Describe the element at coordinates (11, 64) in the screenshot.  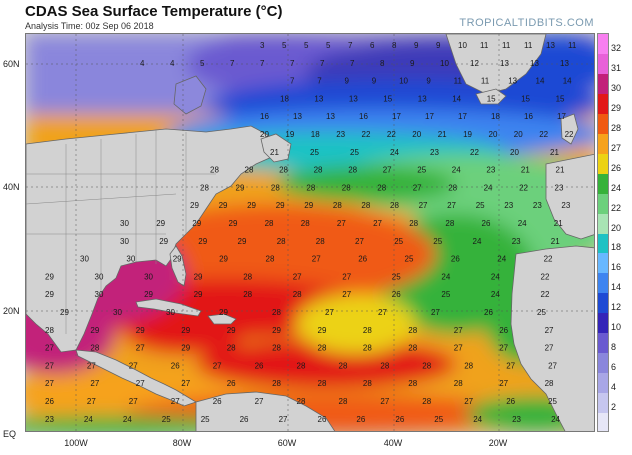
I see `lat-label-60n: 60N` at that location.